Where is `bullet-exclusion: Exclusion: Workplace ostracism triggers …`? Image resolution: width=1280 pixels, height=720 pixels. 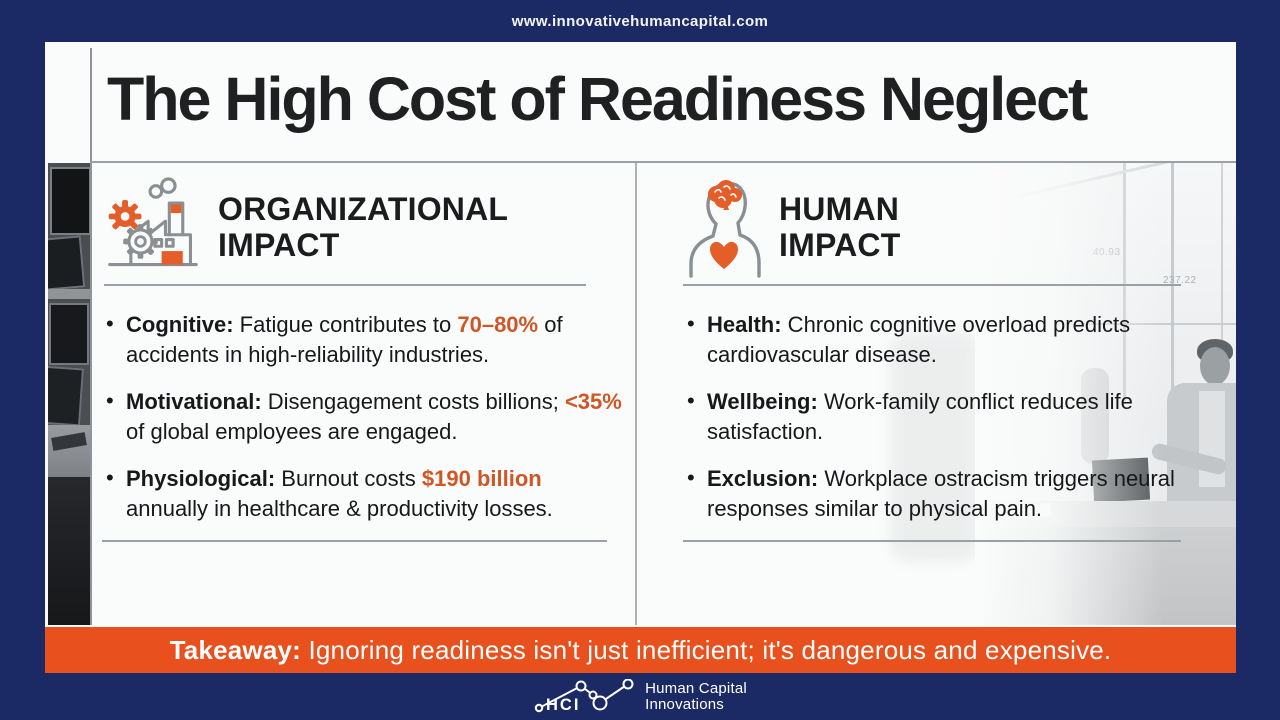
bullet-exclusion: Exclusion: Workplace ostracism triggers … is located at coordinates (932, 493).